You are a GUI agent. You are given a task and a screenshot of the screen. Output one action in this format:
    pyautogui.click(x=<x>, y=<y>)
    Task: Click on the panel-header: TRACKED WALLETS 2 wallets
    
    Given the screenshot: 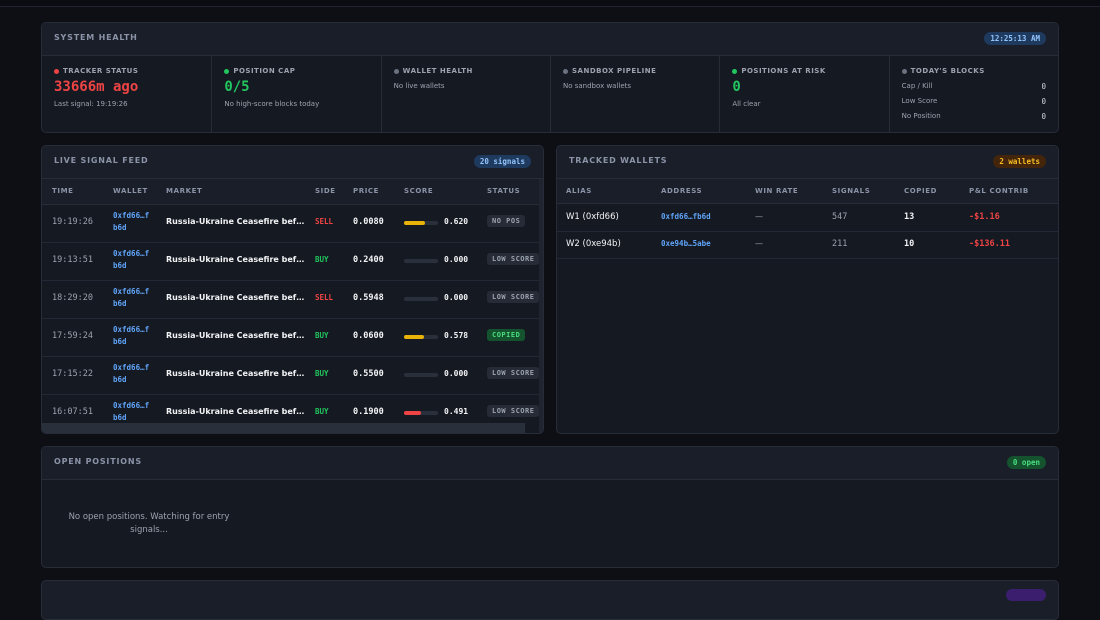 What is the action you would take?
    pyautogui.click(x=807, y=162)
    